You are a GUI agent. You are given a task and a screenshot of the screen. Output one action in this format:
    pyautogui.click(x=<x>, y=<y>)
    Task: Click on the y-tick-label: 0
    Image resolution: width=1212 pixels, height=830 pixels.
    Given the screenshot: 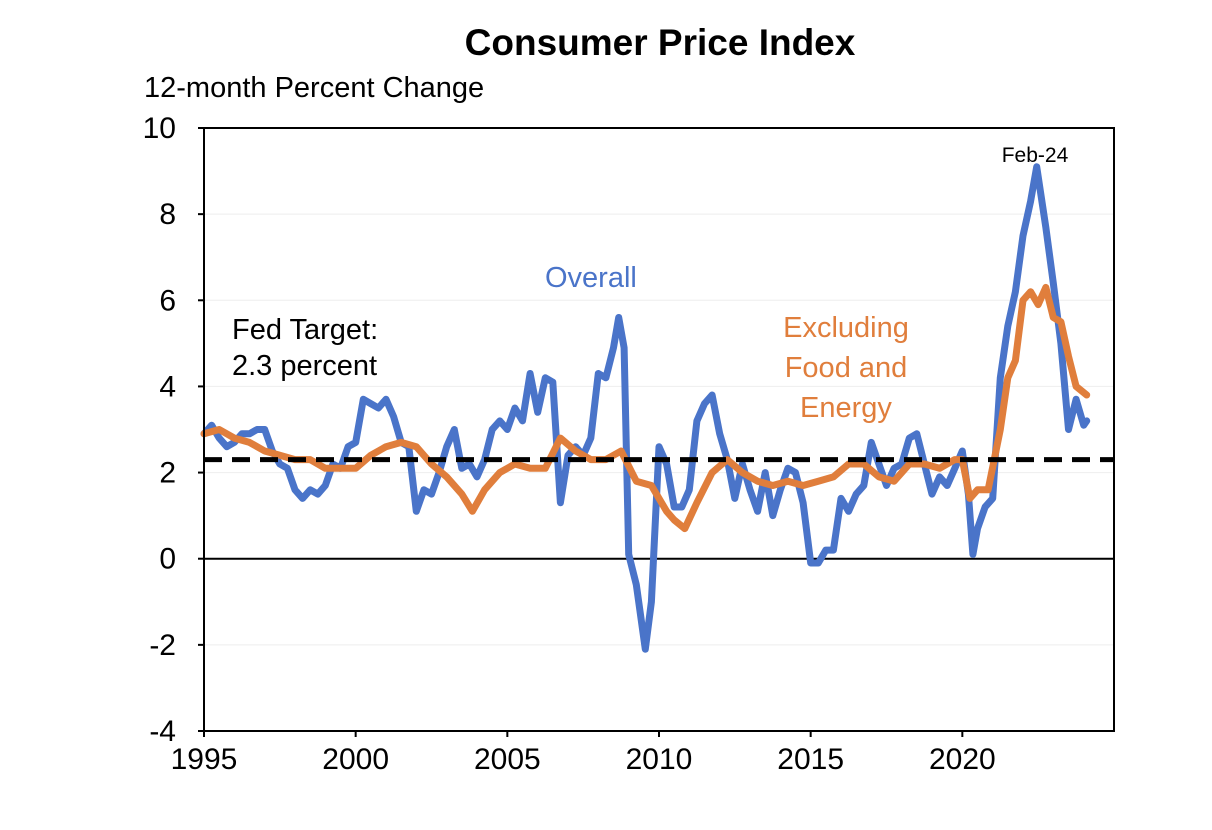 What is the action you would take?
    pyautogui.click(x=167, y=559)
    